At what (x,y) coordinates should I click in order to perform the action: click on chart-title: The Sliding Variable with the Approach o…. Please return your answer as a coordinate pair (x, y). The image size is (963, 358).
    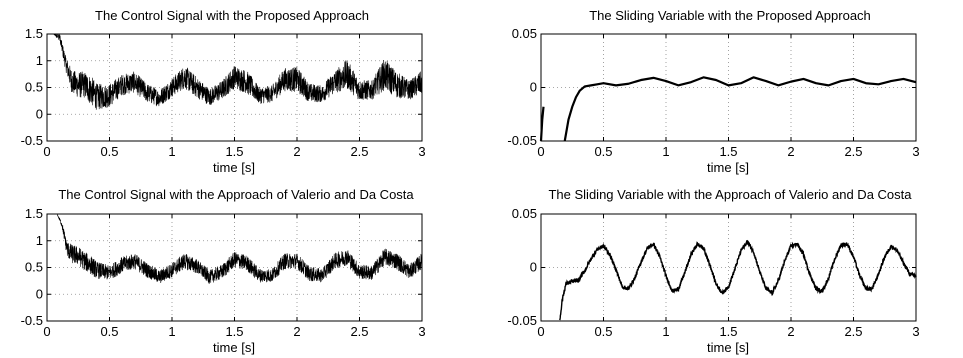
    Looking at the image, I should click on (730, 194).